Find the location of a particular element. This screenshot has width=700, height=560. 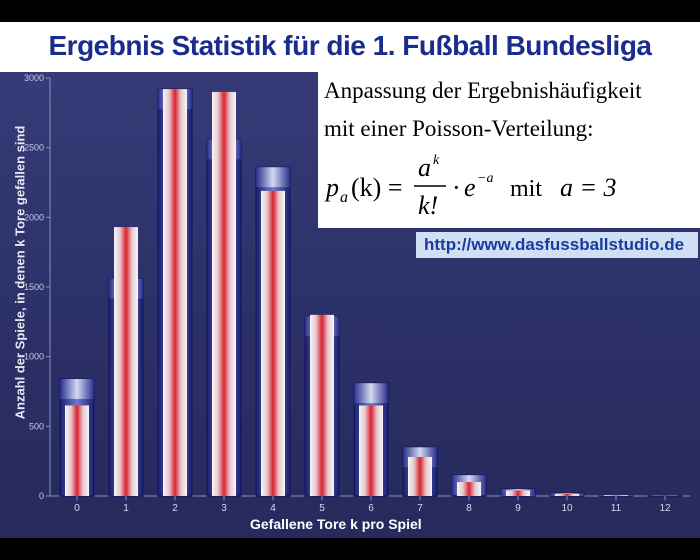

formula-caption-line2: mit einer Poisson-Verteilung: is located at coordinates (459, 128).